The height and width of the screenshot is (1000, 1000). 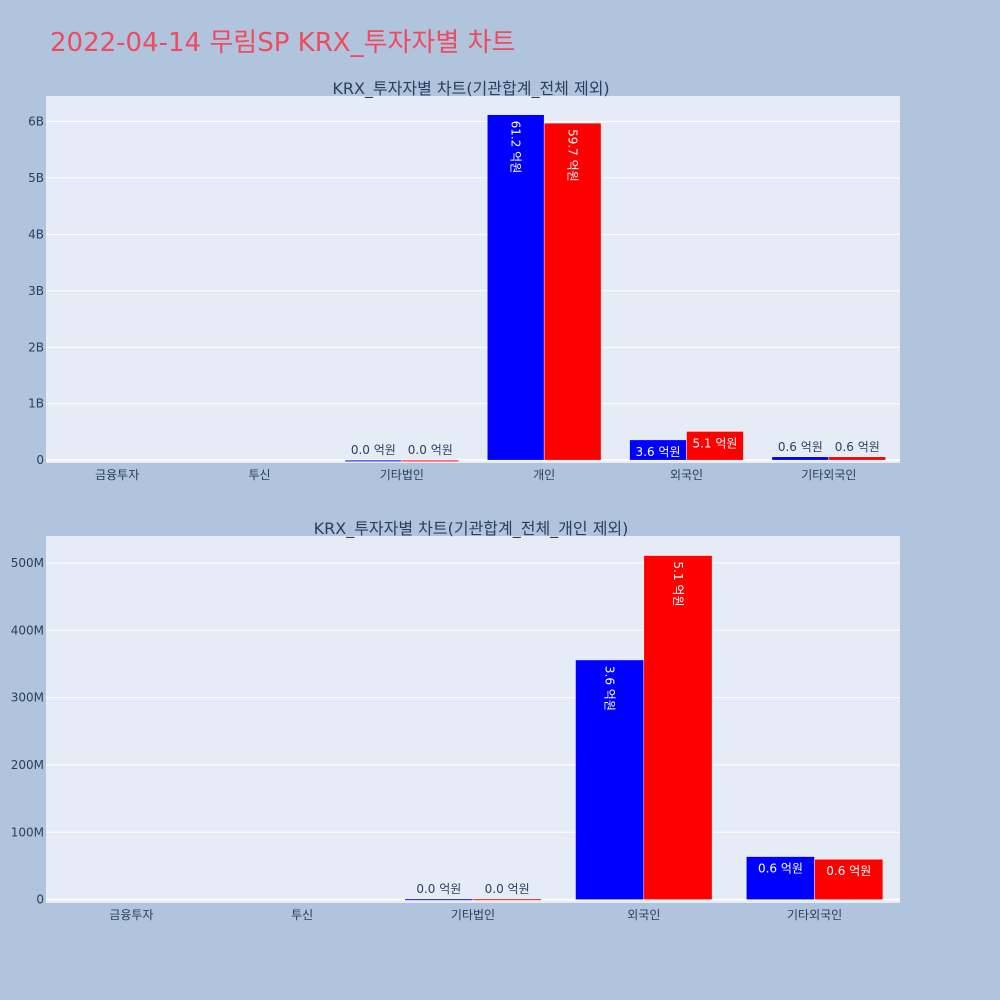 What do you see at coordinates (27, 563) in the screenshot?
I see `y-tick-label: 500M` at bounding box center [27, 563].